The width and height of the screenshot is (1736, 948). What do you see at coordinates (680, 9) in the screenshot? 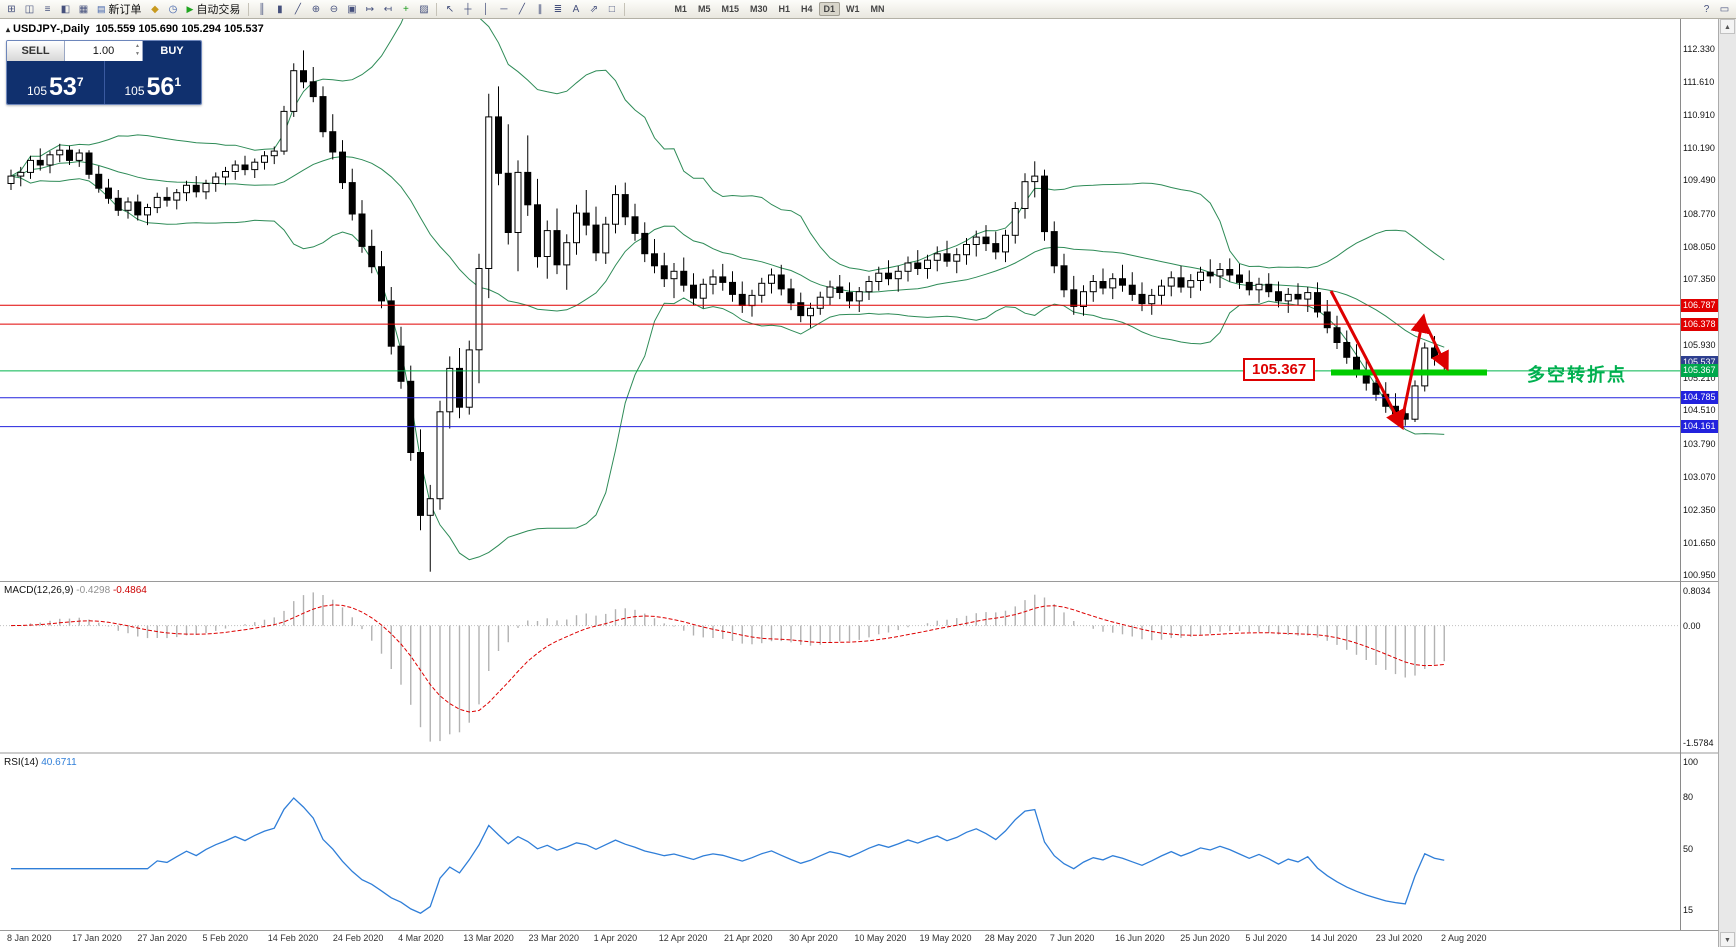
I see `timeframe-m1: M1` at bounding box center [680, 9].